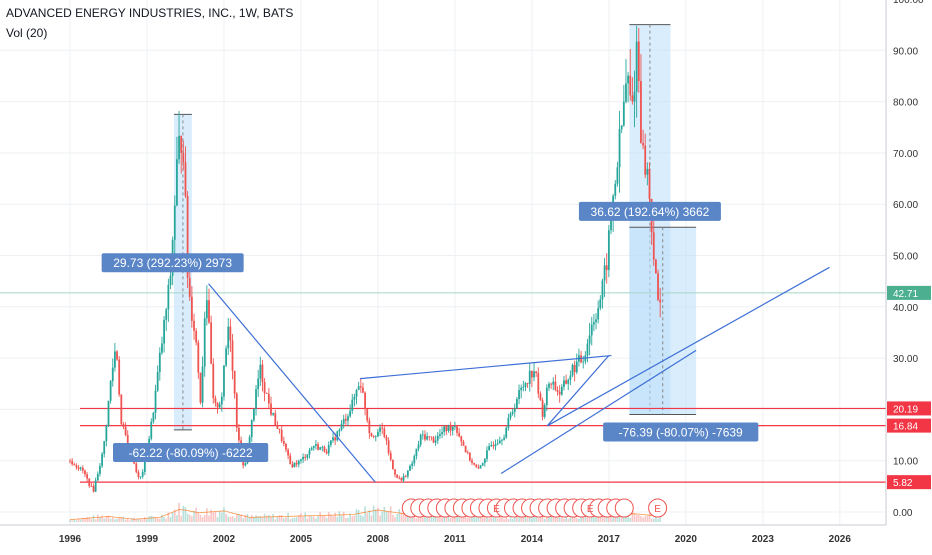  Describe the element at coordinates (909, 425) in the screenshot. I see `level-price-tag-background` at that location.